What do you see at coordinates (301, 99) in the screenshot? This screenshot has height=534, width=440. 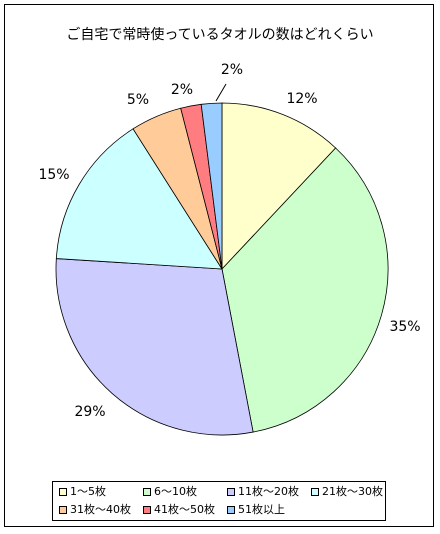 I see `pie-percent-label: 12%` at bounding box center [301, 99].